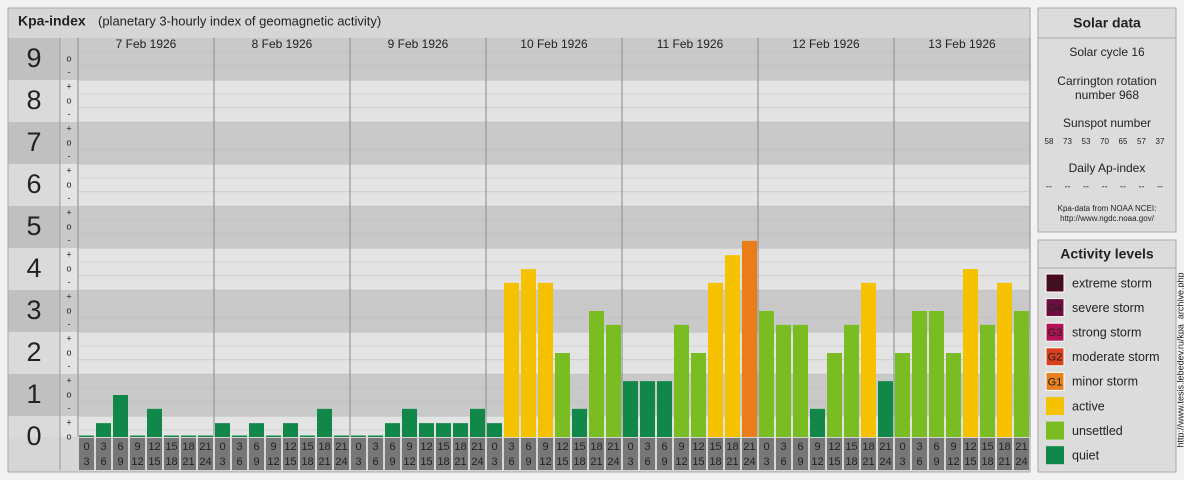  What do you see at coordinates (146, 44) in the screenshot?
I see `day-label: 7 Feb 1926` at bounding box center [146, 44].